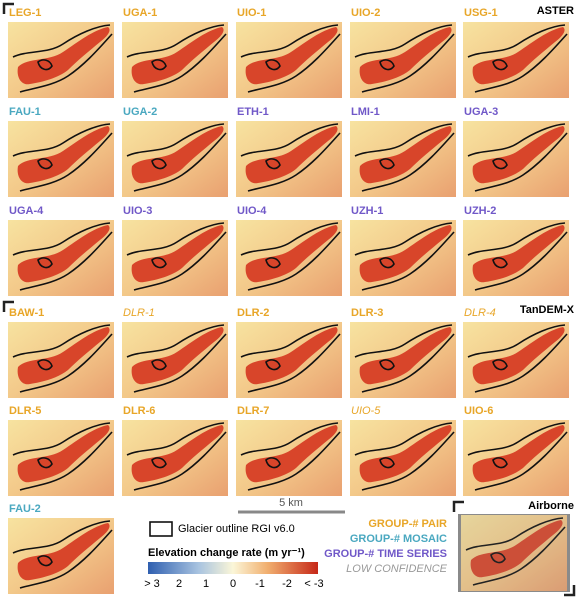  I want to click on colorbar-tick-label: 1, so click(206, 584).